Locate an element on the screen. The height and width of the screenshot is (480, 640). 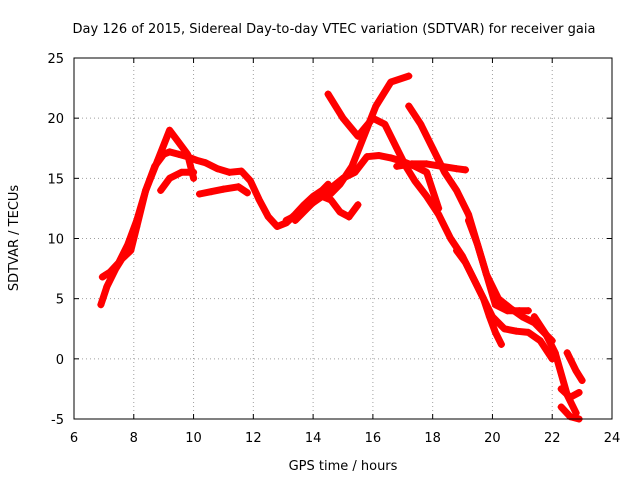
y-axis-label: SDTVAR / TECUs is located at coordinates (14, 238).